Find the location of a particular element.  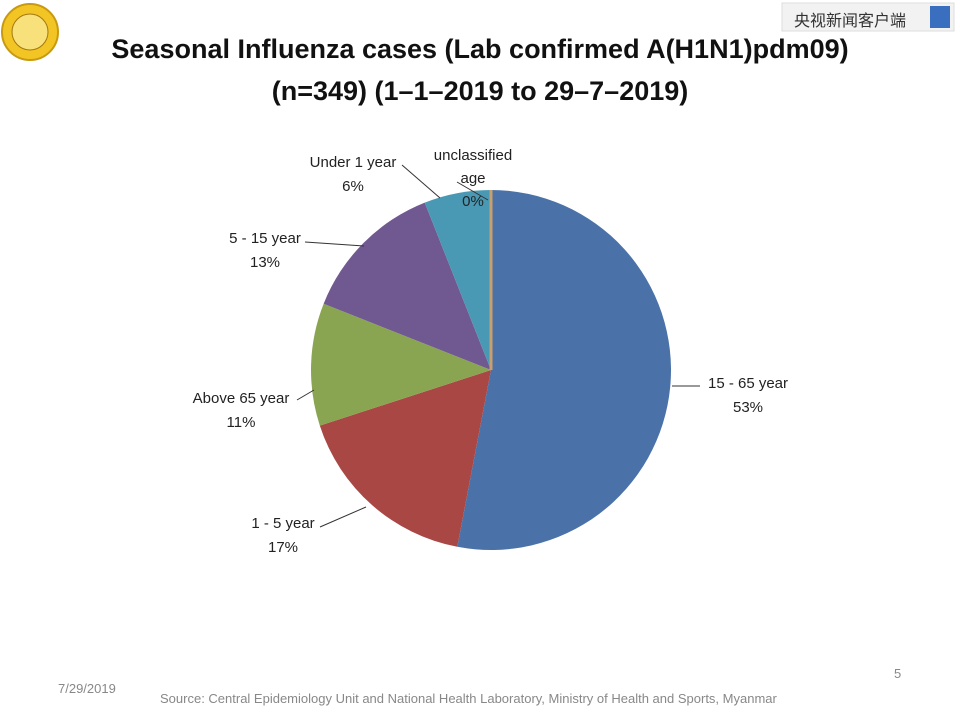

footer-date: 7/29/2019 is located at coordinates (87, 688).